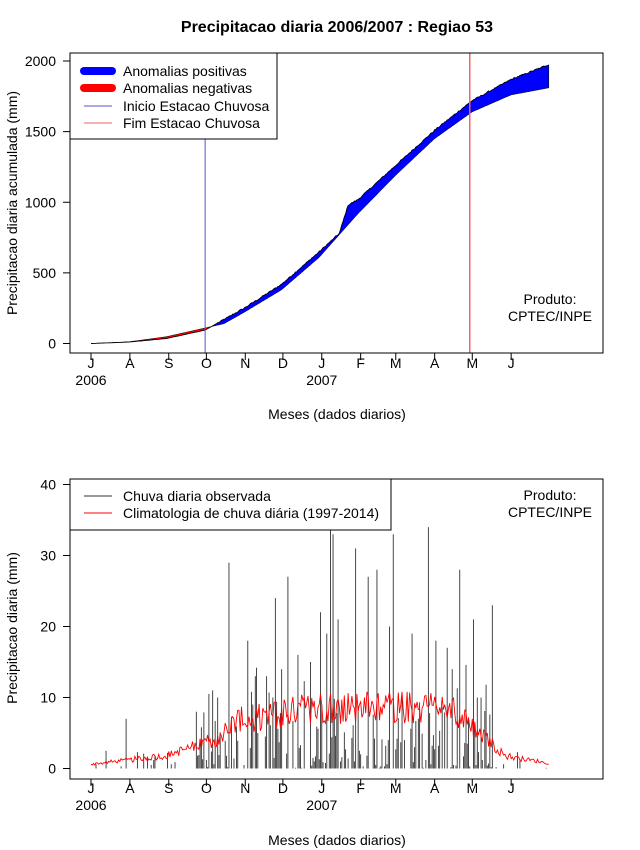 This screenshot has width=640, height=850. I want to click on bottom-y-tick-label: 30, so click(48, 556).